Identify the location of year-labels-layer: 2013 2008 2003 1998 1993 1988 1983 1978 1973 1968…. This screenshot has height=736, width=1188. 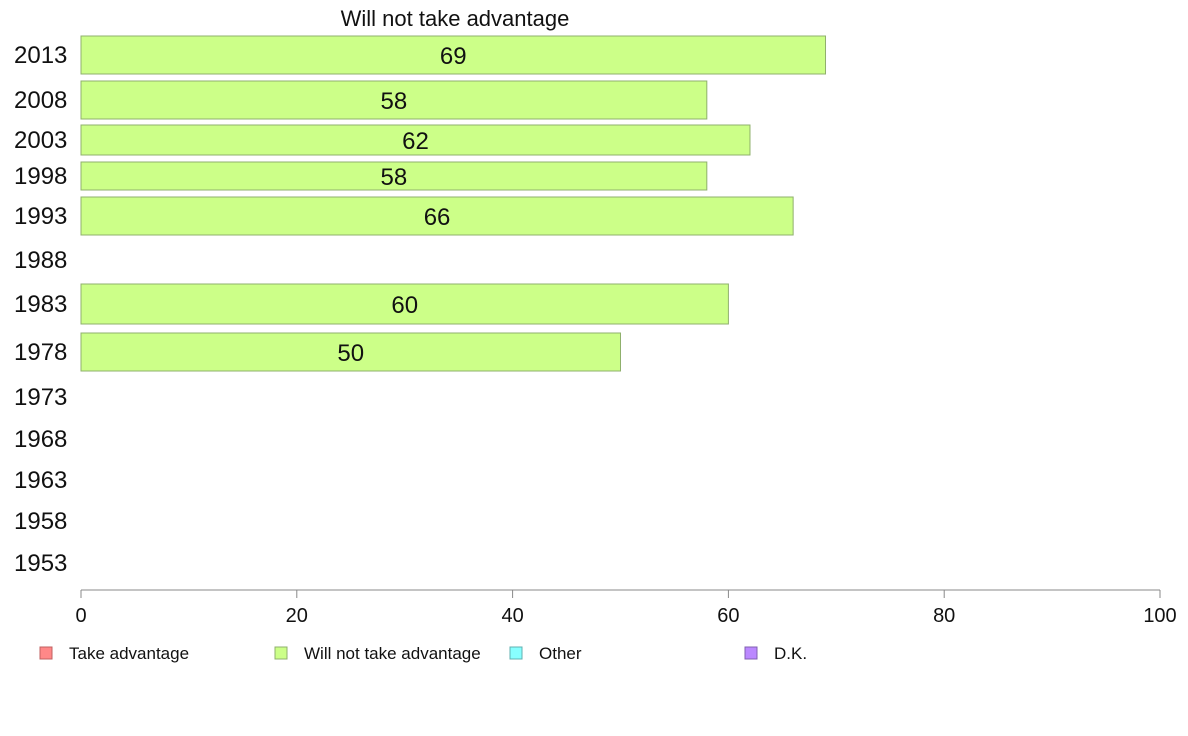
(40, 309).